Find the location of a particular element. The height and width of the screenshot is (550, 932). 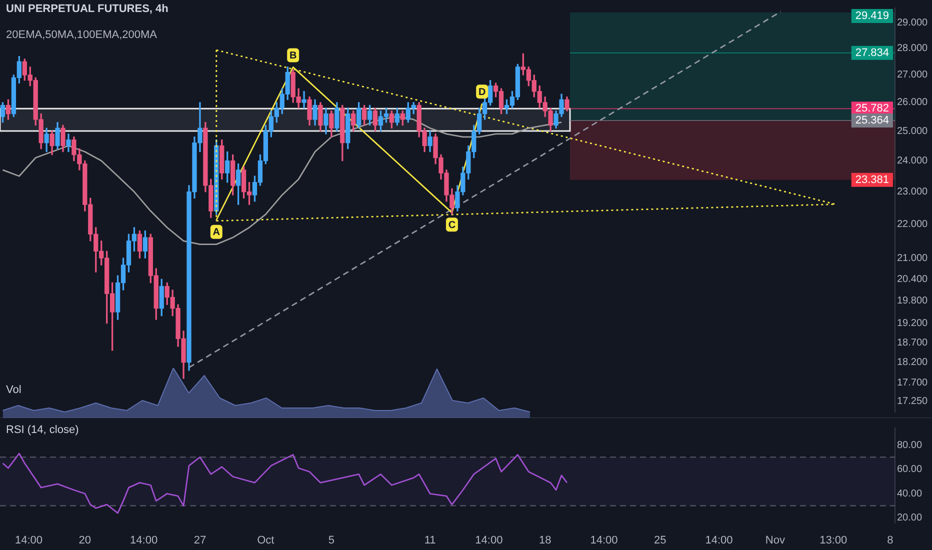

x-tick-label: 11 is located at coordinates (430, 540).